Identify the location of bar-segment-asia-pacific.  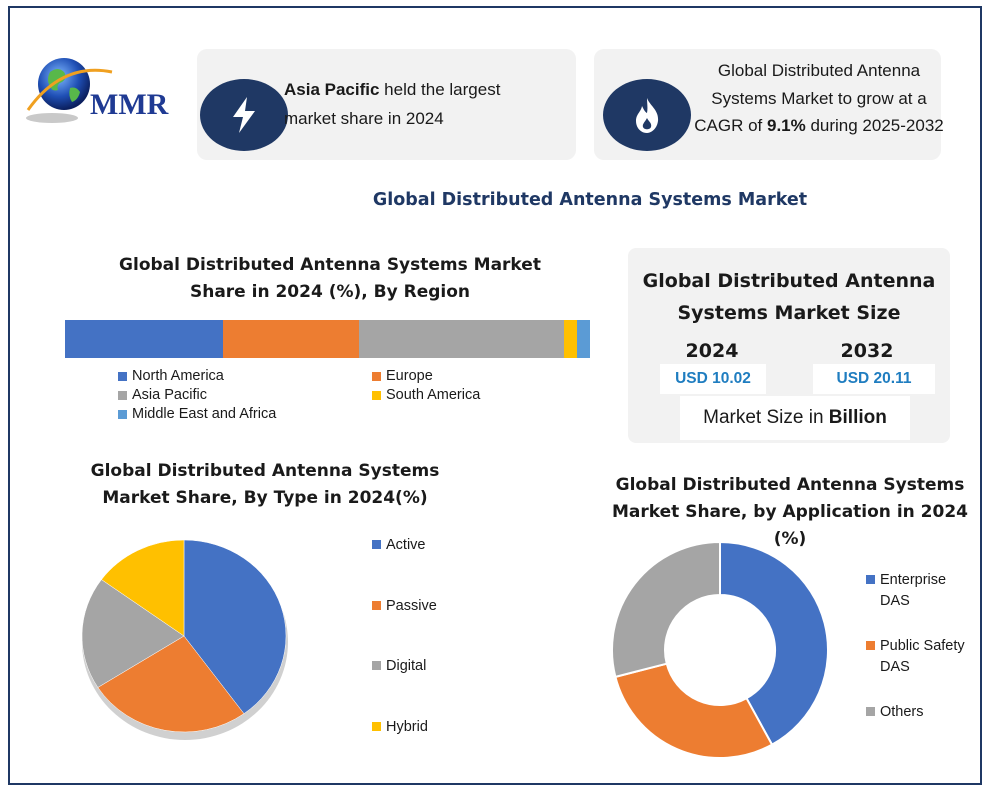
(461, 339).